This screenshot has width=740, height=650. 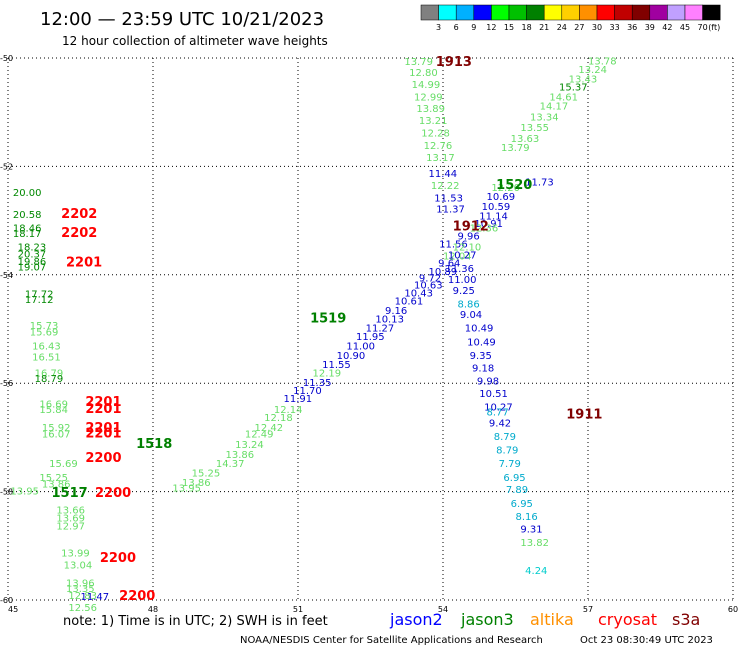 I want to click on satellite-legend-cryosat: cryosat, so click(x=627, y=619).